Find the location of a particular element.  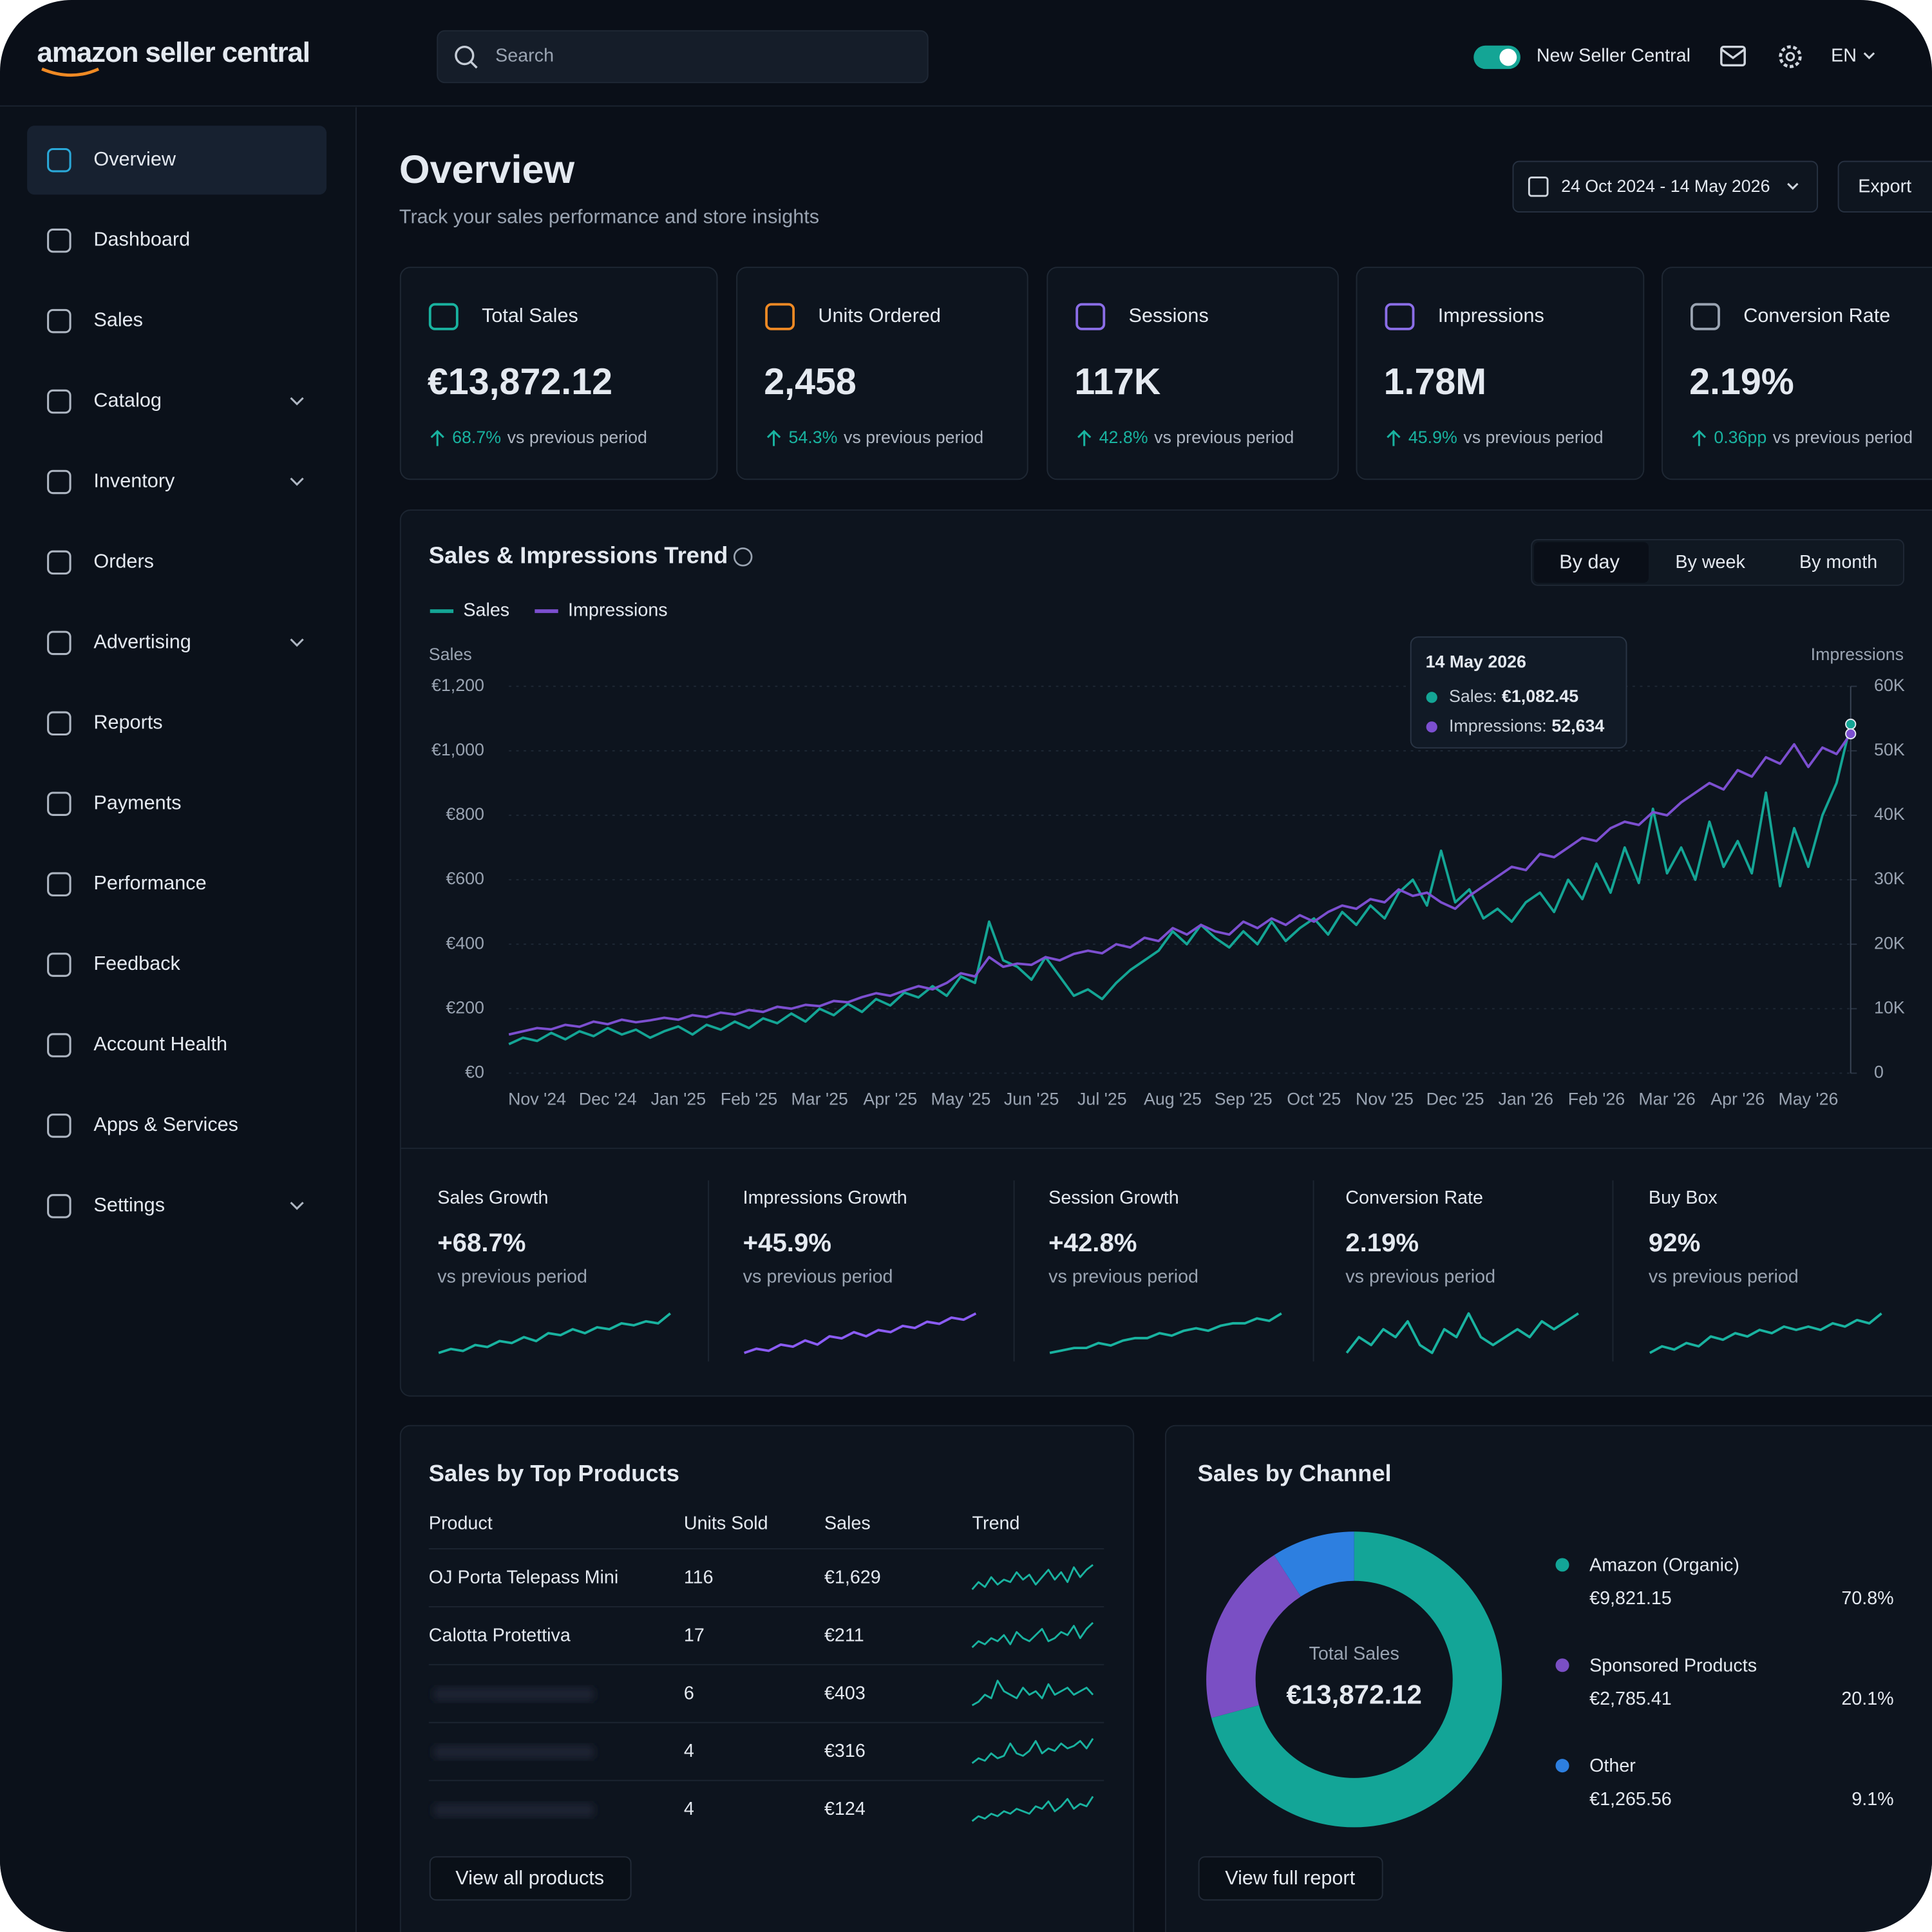

kpi-value: €13,872.12 is located at coordinates (520, 382).